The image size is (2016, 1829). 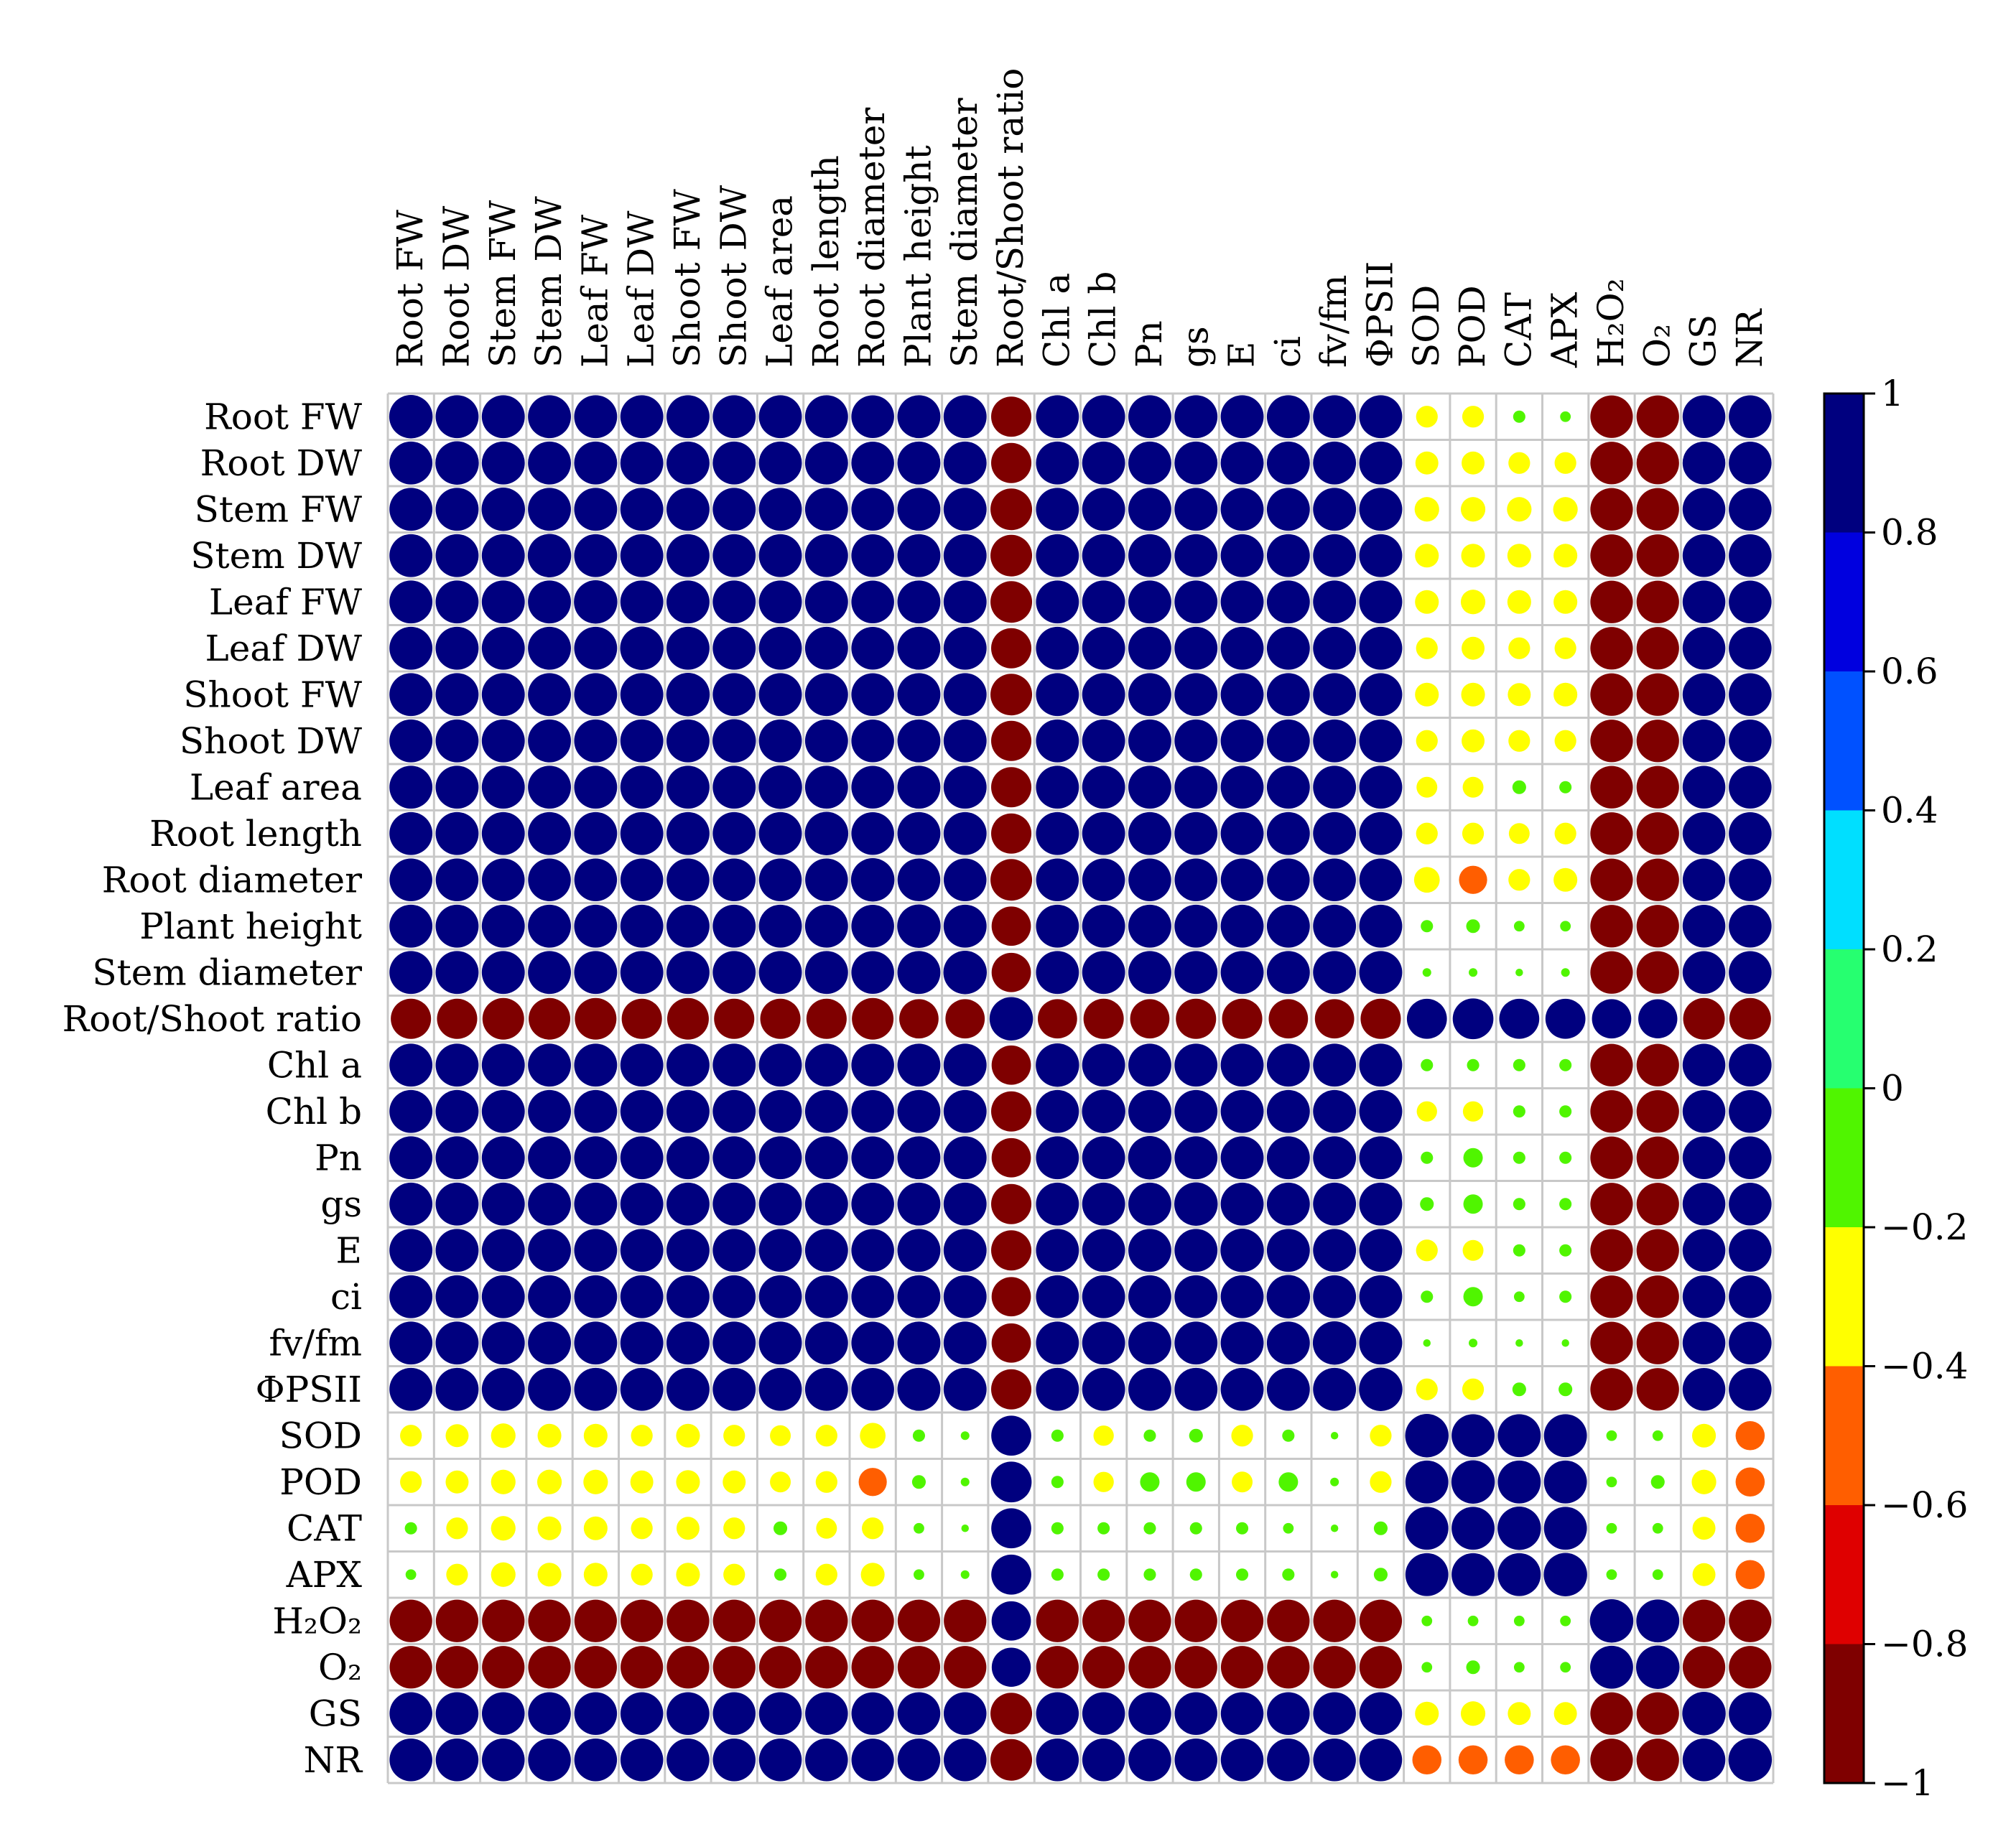 I want to click on row-label-20: fv/fm, so click(x=315, y=1343).